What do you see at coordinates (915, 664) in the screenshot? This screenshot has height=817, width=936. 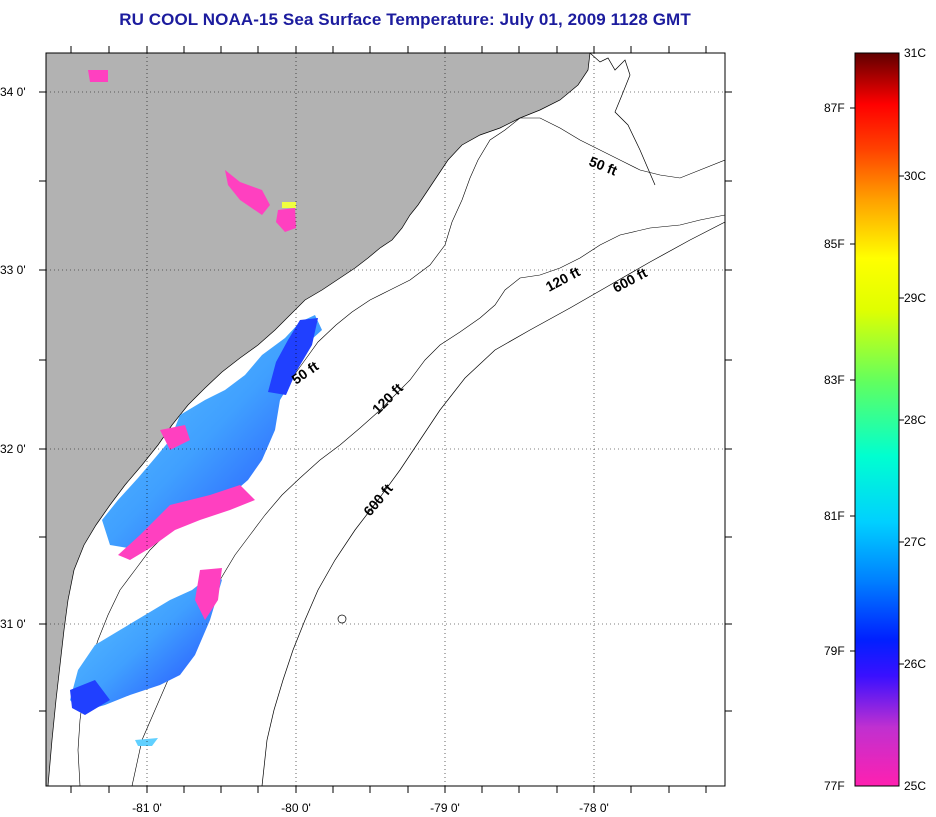 I see `colorbar-celsius-label: 26C` at bounding box center [915, 664].